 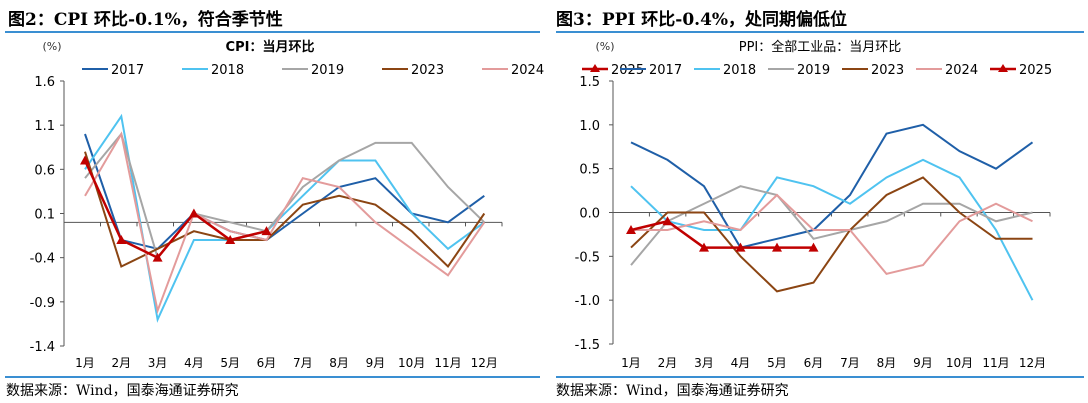 I want to click on y-tick-label: 1.1, so click(x=44, y=126).